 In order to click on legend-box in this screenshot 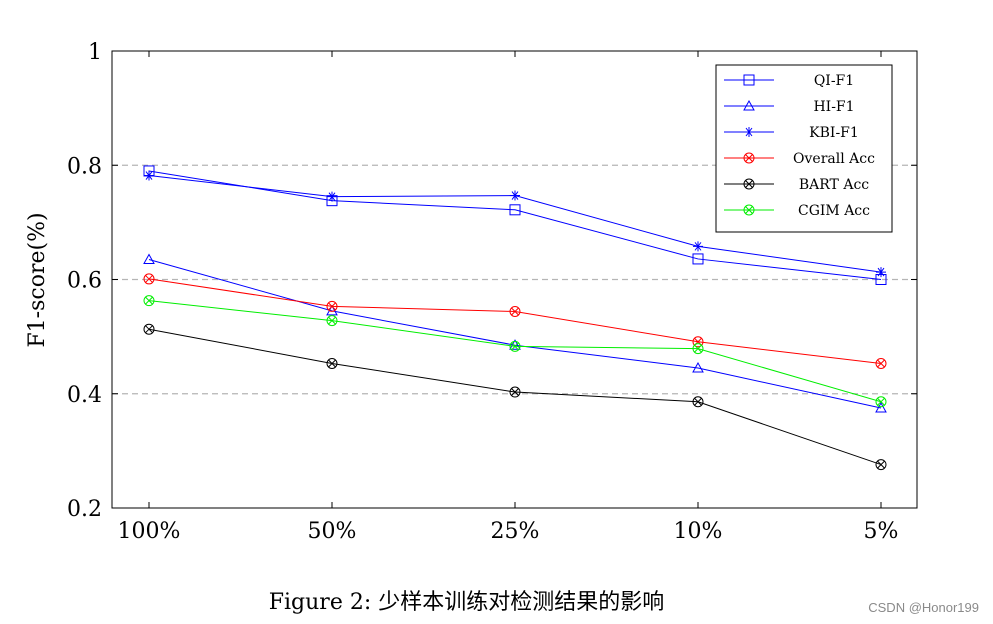, I will do `click(804, 148)`.